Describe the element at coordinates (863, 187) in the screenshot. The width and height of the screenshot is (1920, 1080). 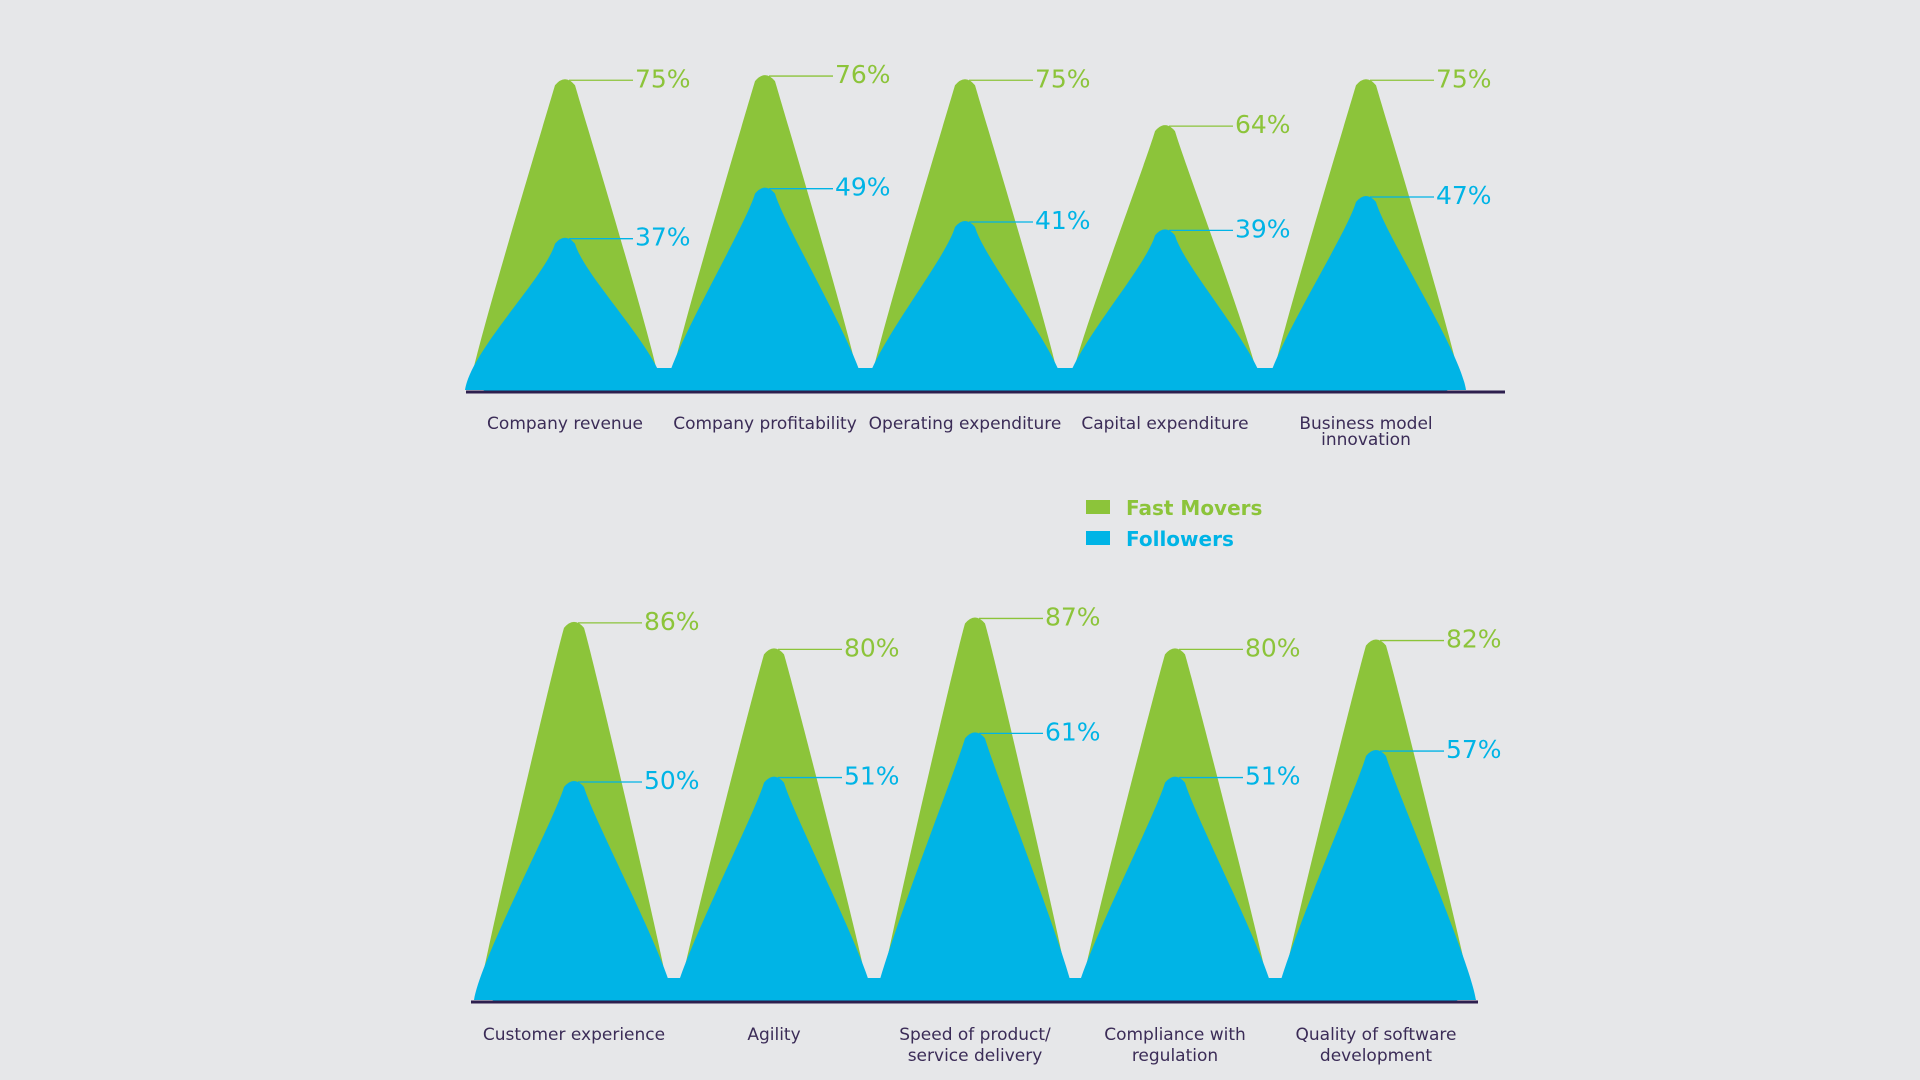
I see `followers-value-label: 49%` at that location.